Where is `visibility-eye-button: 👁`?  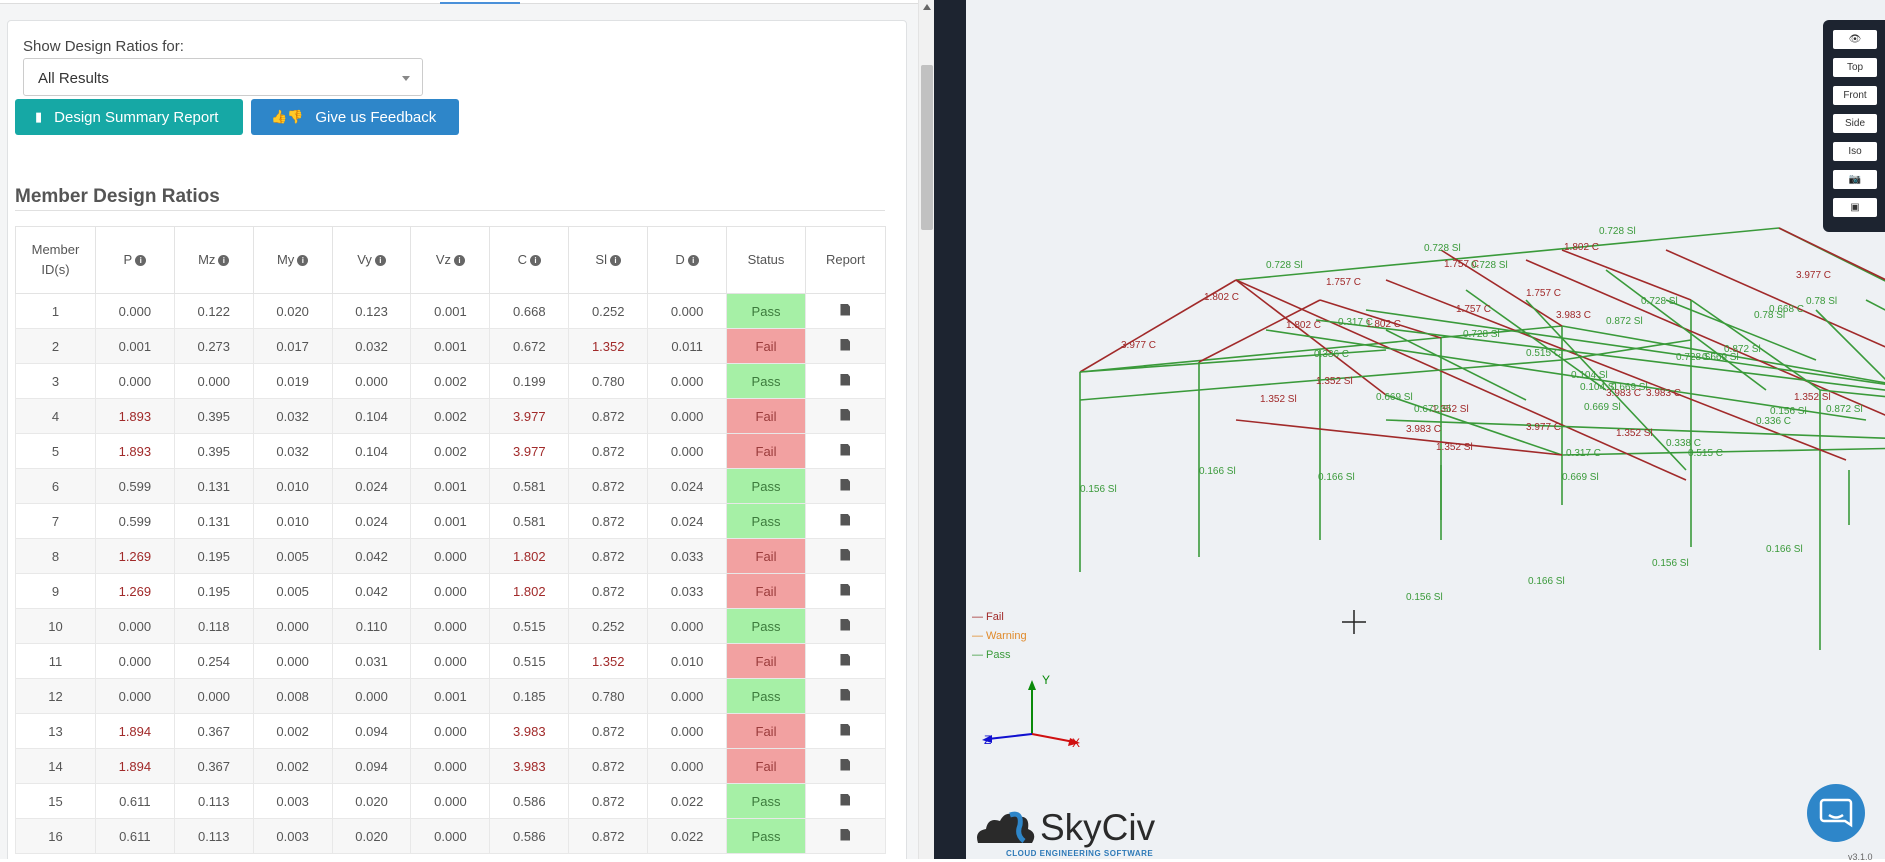 visibility-eye-button: 👁 is located at coordinates (1855, 39).